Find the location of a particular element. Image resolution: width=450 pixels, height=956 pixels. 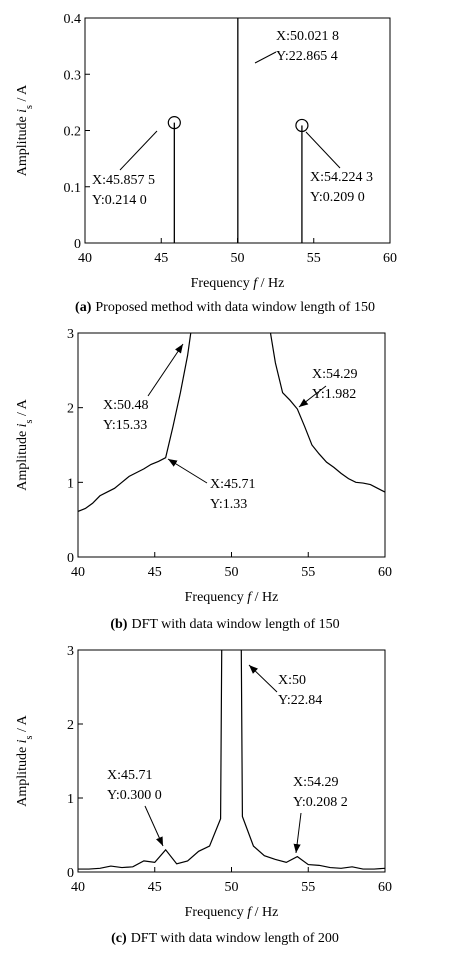

y-tick-label: 0.2 is located at coordinates (73, 132).